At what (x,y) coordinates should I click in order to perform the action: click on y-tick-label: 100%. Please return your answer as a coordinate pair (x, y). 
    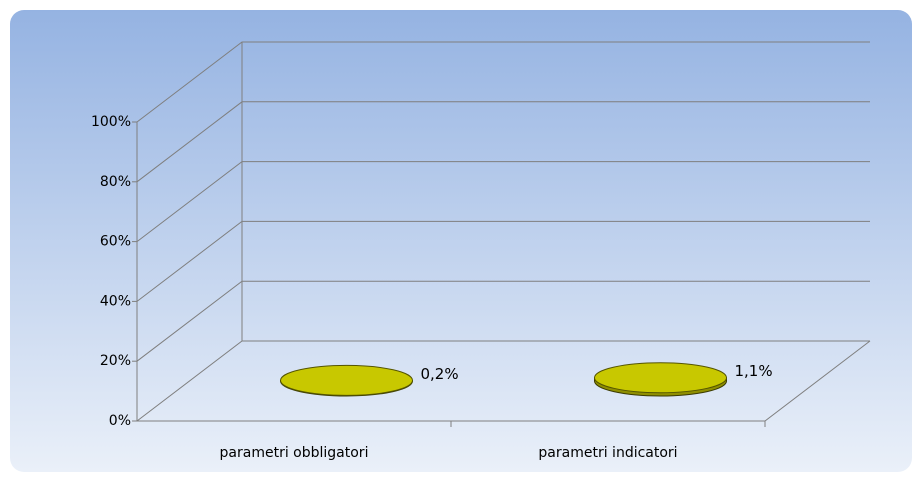
    Looking at the image, I should click on (111, 122).